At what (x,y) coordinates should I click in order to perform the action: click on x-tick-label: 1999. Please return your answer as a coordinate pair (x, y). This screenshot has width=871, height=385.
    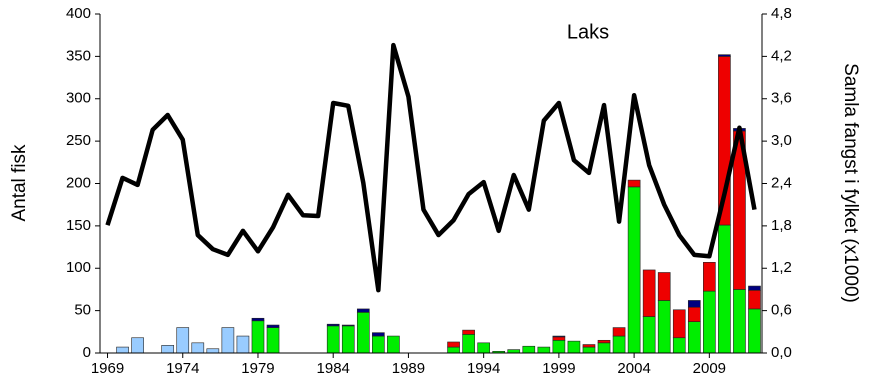
    Looking at the image, I should click on (558, 368).